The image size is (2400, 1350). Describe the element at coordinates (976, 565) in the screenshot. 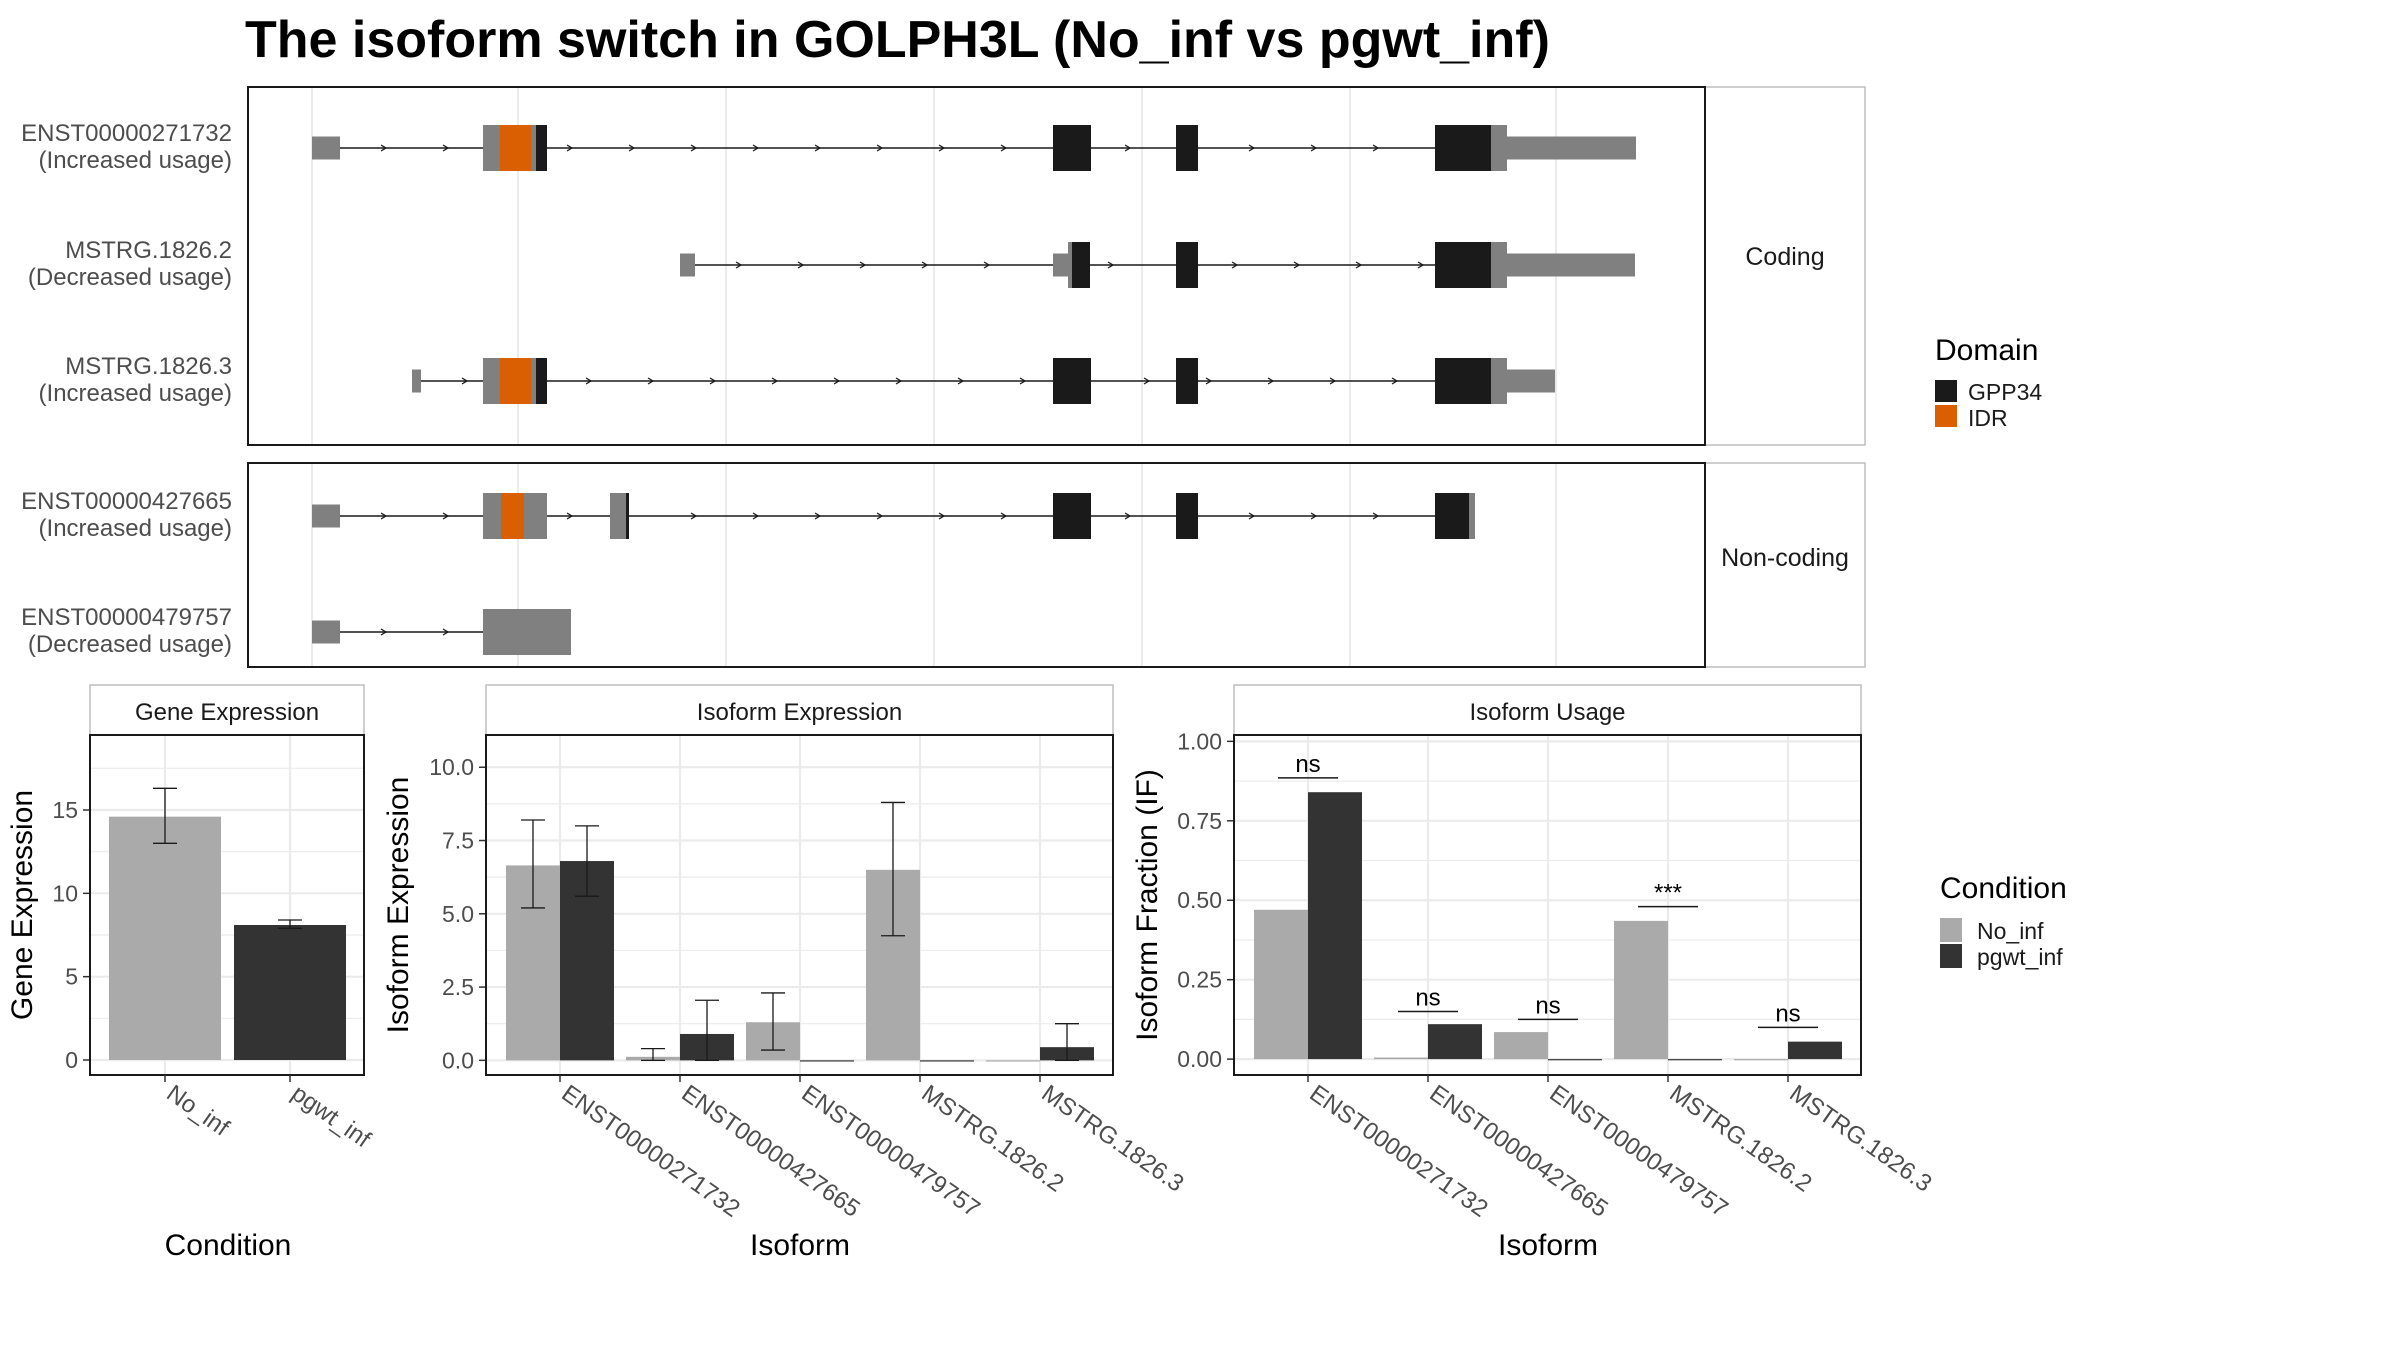

I see `noncoding-panel-border` at that location.